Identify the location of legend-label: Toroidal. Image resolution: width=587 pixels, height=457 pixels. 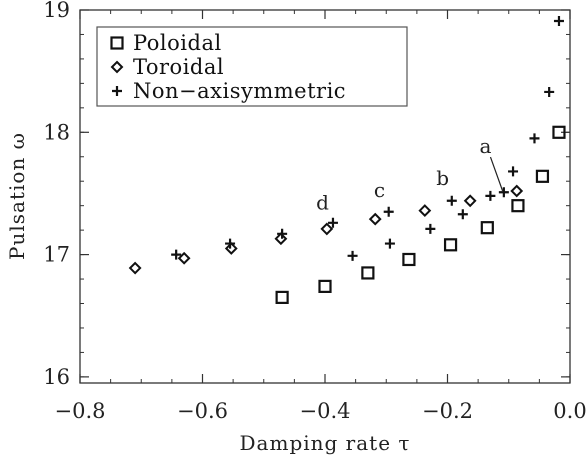
(178, 67).